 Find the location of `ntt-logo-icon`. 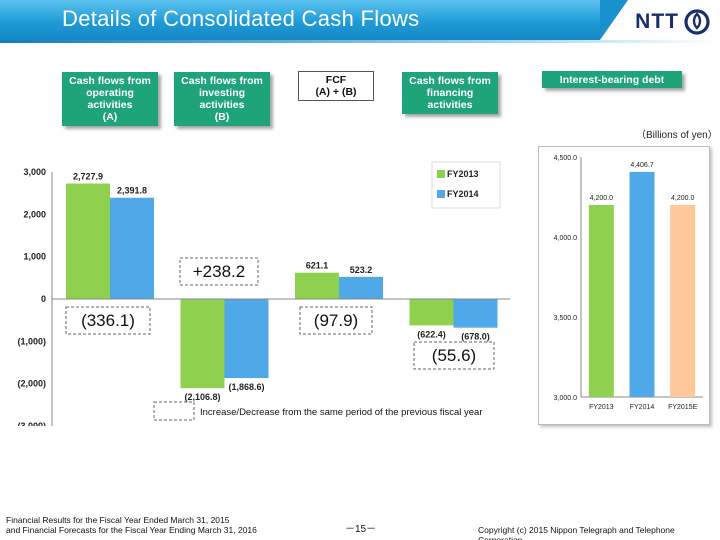

ntt-logo-icon is located at coordinates (697, 22).